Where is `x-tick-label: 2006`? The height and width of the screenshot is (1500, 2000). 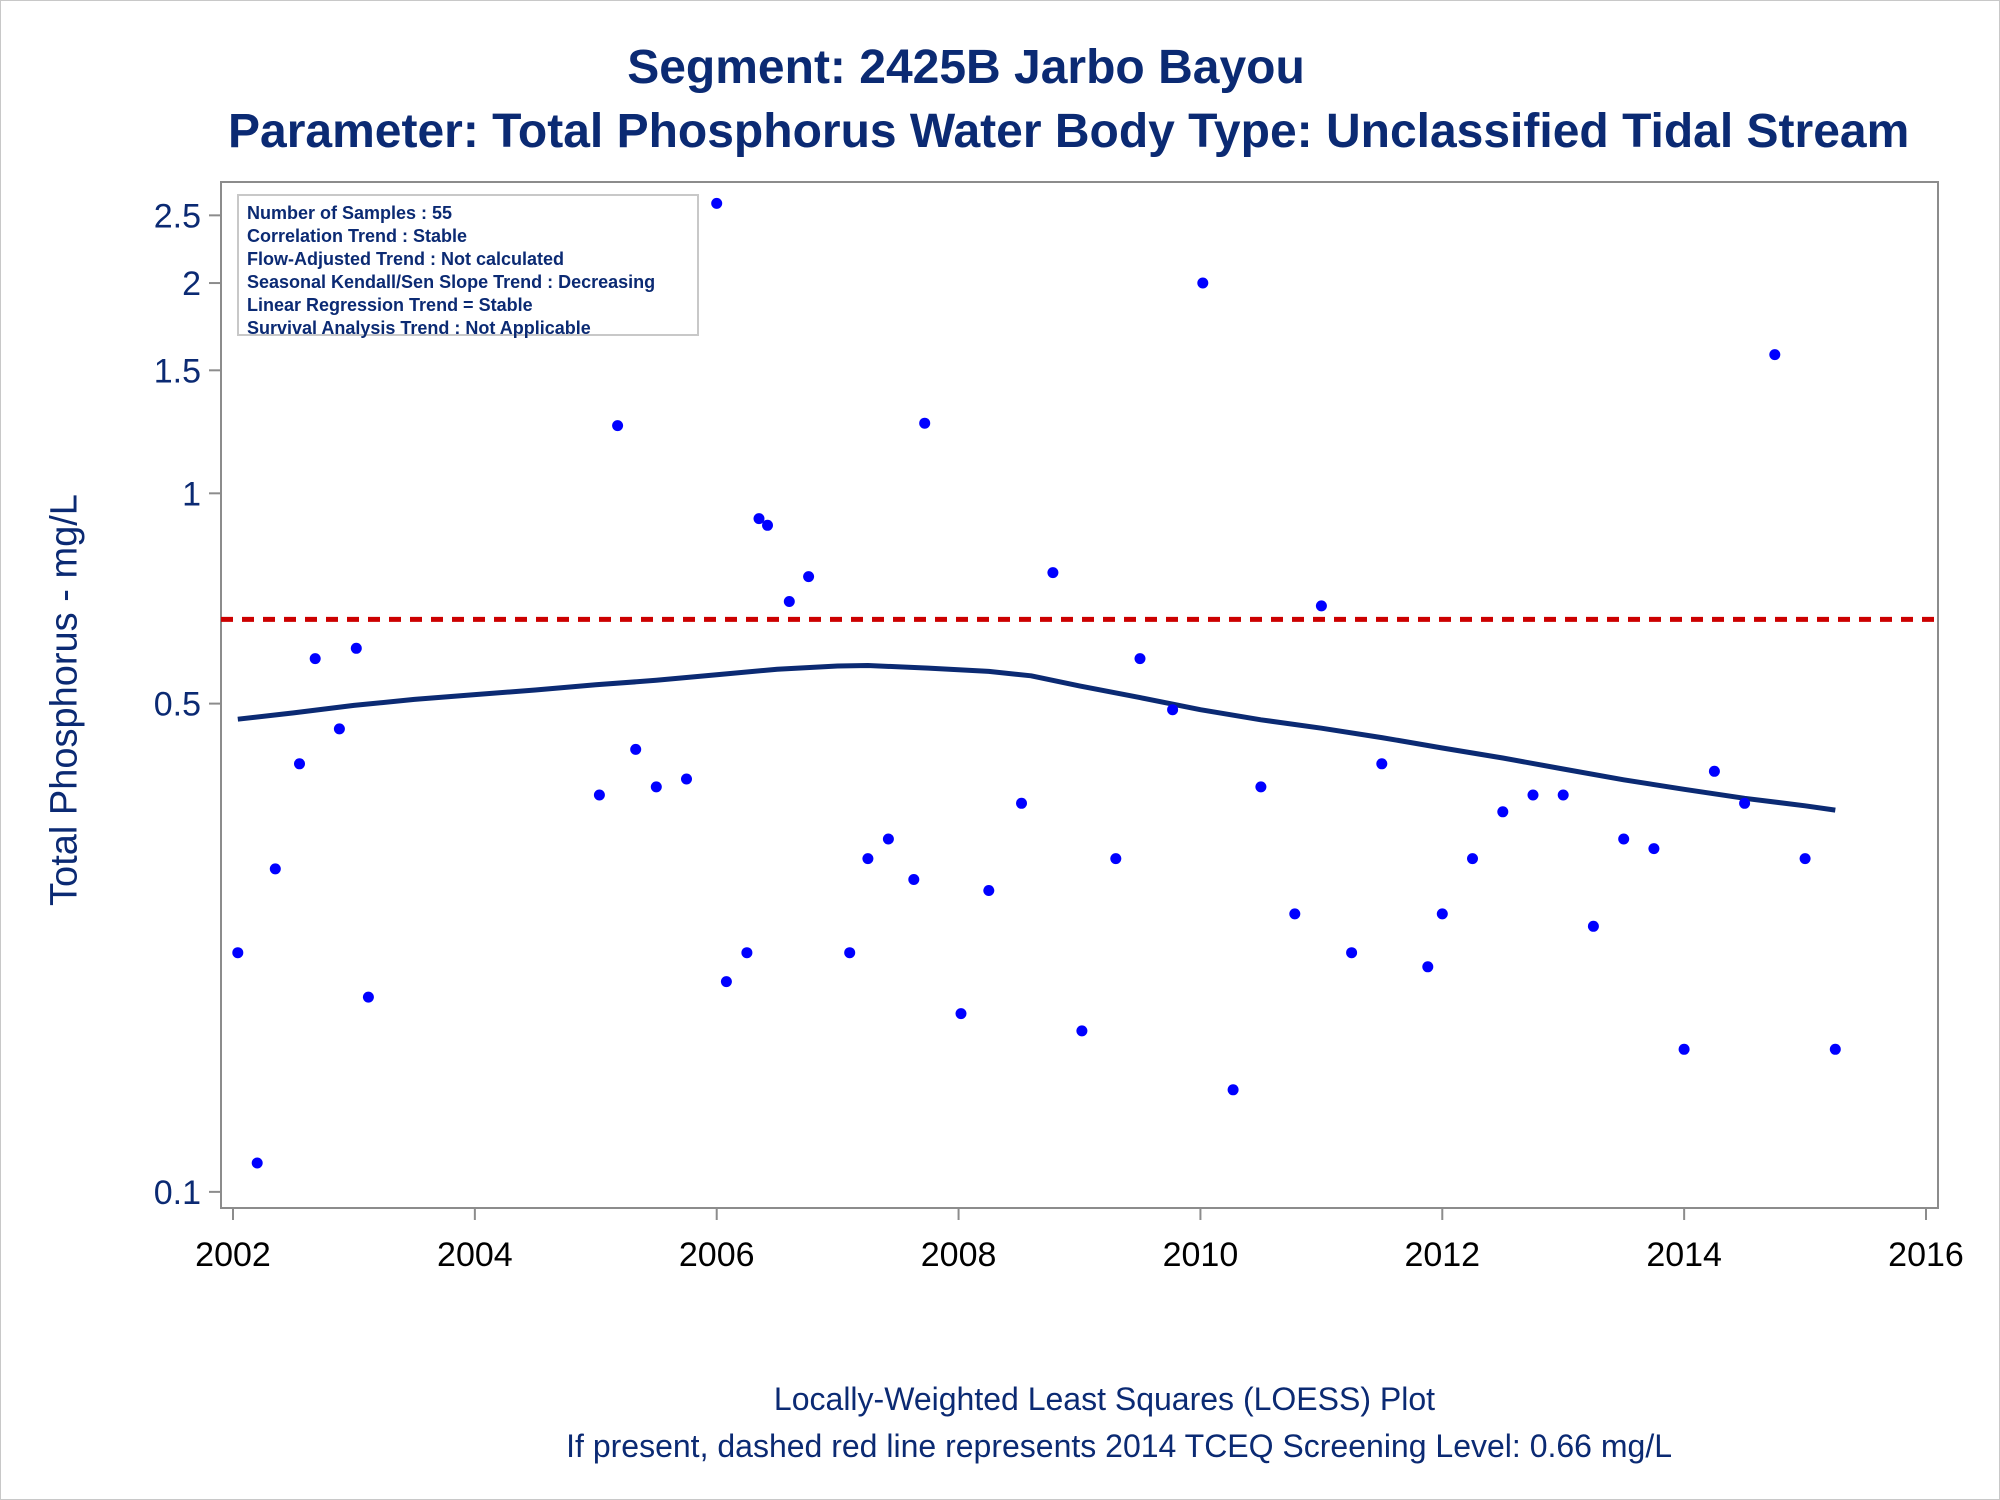 x-tick-label: 2006 is located at coordinates (717, 1255).